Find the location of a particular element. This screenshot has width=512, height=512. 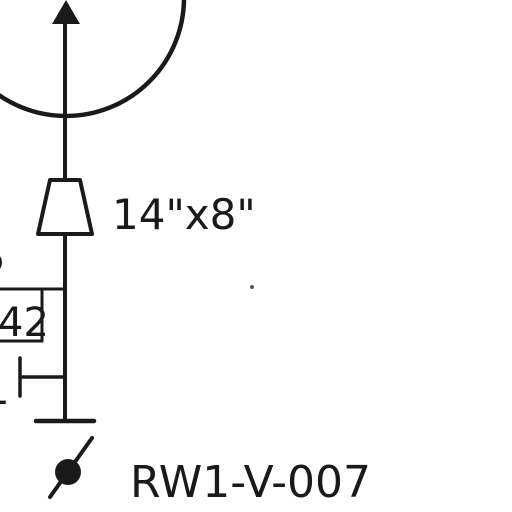

reducer-symbol is located at coordinates (65, 207).